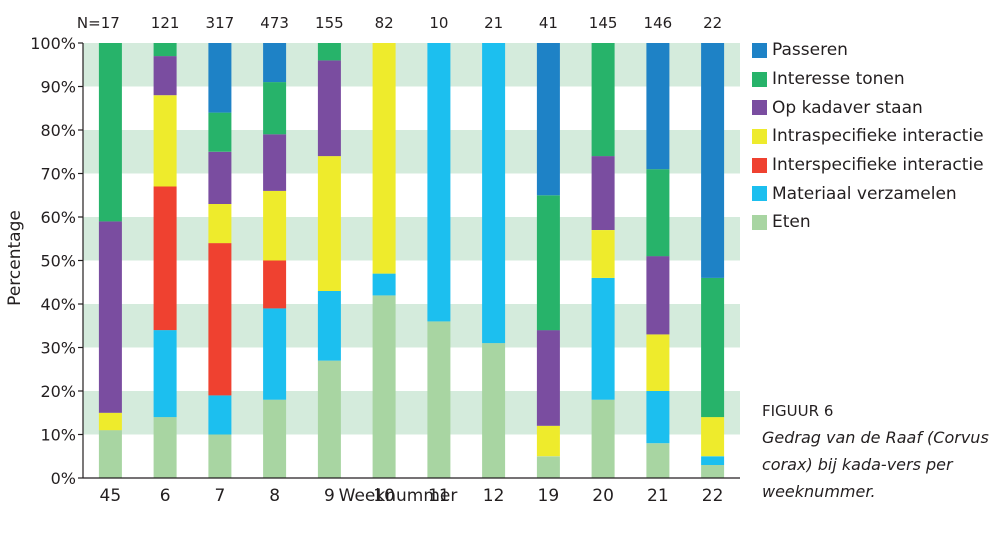 The image size is (1003, 535). Describe the element at coordinates (98, 23) in the screenshot. I see `sample-size-label: N=17` at that location.